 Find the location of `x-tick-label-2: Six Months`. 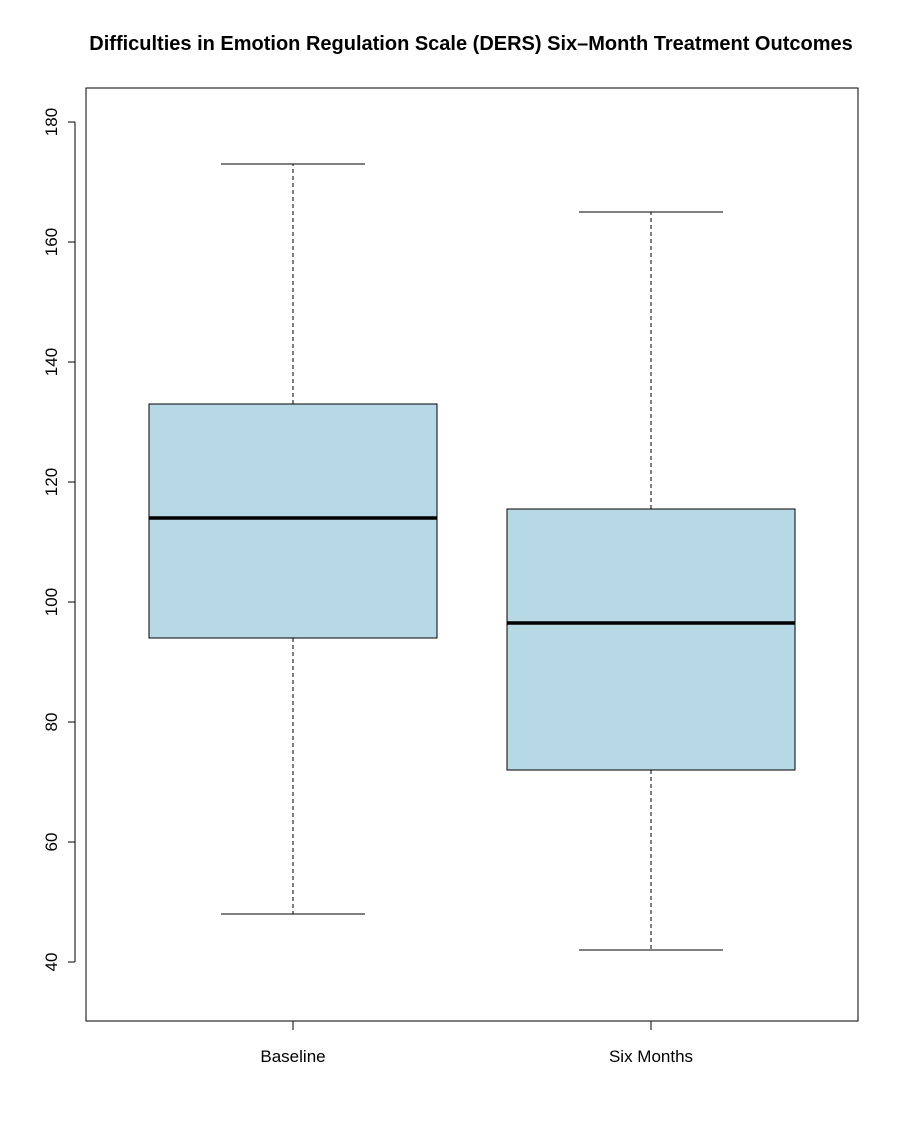

x-tick-label-2: Six Months is located at coordinates (651, 1056).